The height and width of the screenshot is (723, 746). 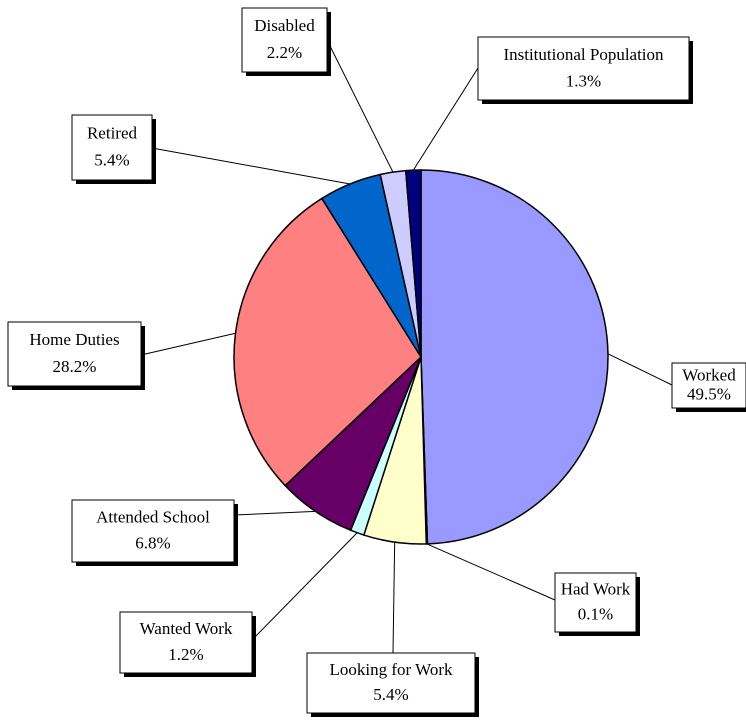 I want to click on slice-label: Retired, so click(x=112, y=132).